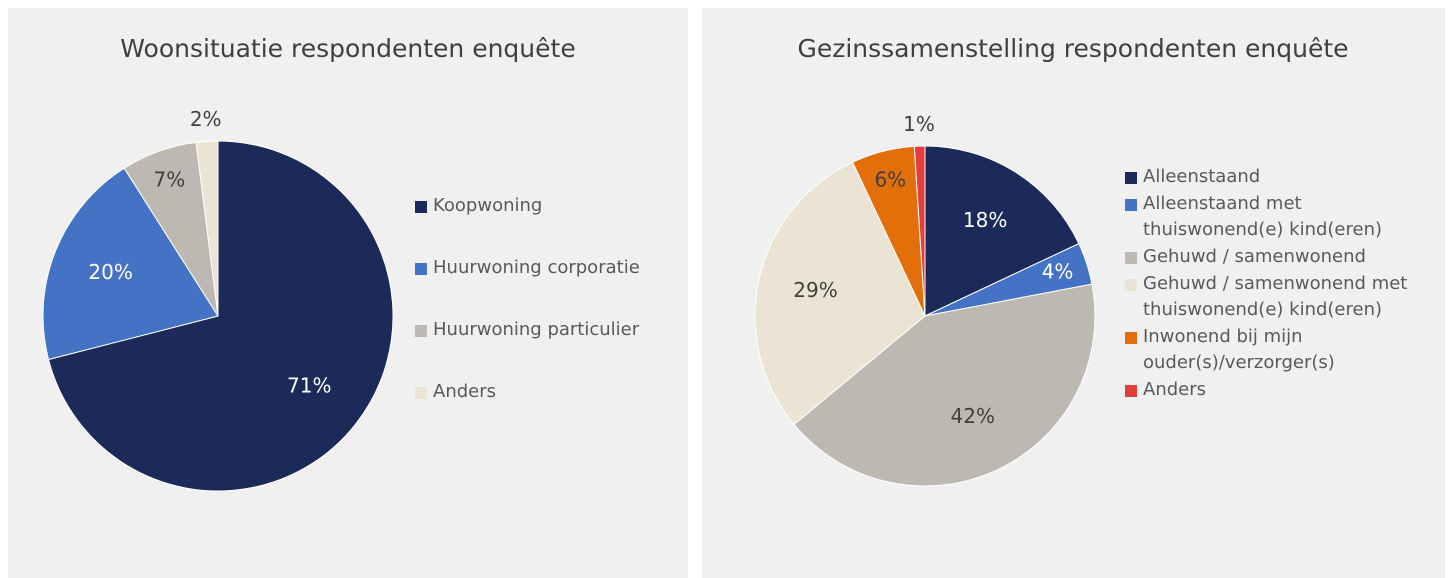 The image size is (1451, 578). Describe the element at coordinates (206, 119) in the screenshot. I see `data-label: 2%` at that location.